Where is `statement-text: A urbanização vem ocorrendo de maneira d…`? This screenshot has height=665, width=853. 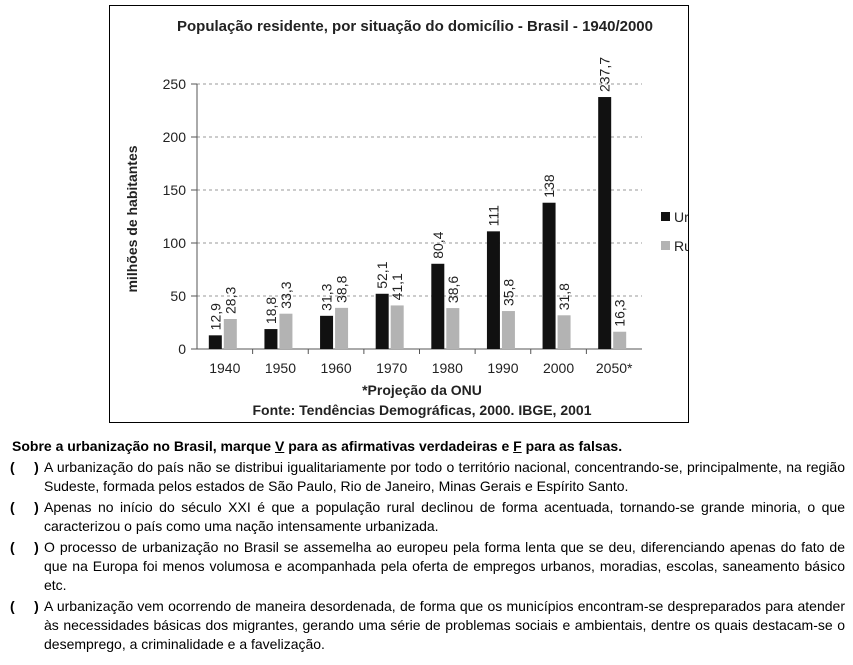 statement-text: A urbanização vem ocorrendo de maneira d… is located at coordinates (444, 625).